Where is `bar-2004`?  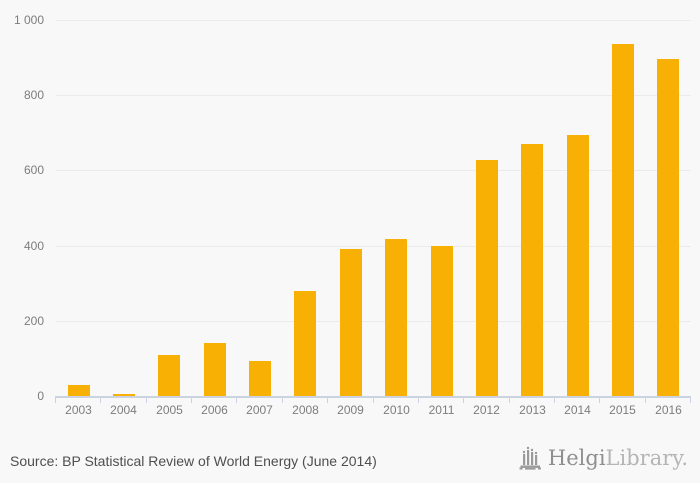
bar-2004 is located at coordinates (124, 395).